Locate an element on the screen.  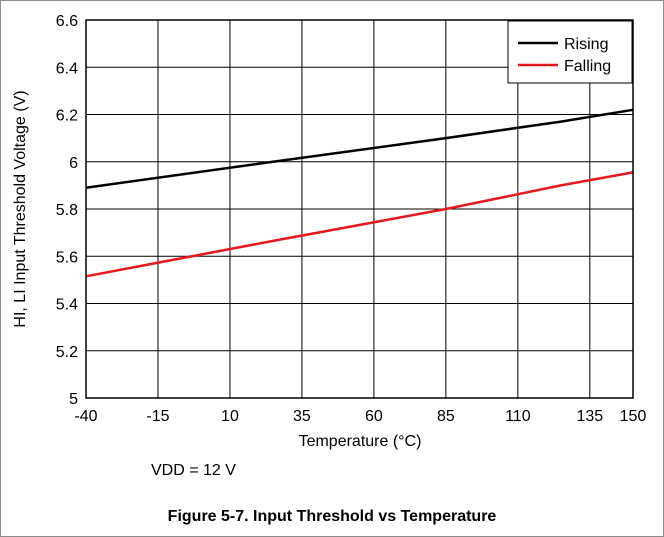
legend: Rising Falling is located at coordinates (570, 52).